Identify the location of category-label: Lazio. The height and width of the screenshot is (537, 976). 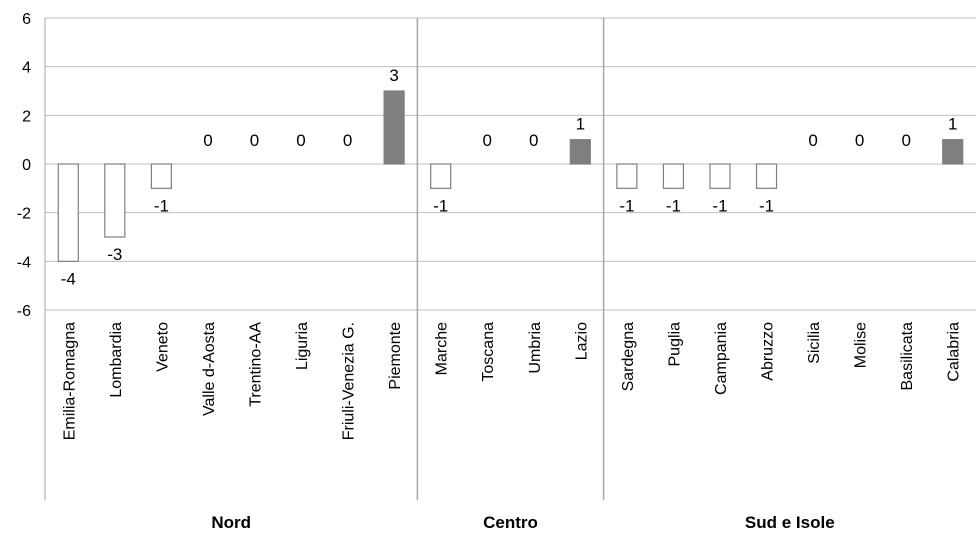
(581, 341).